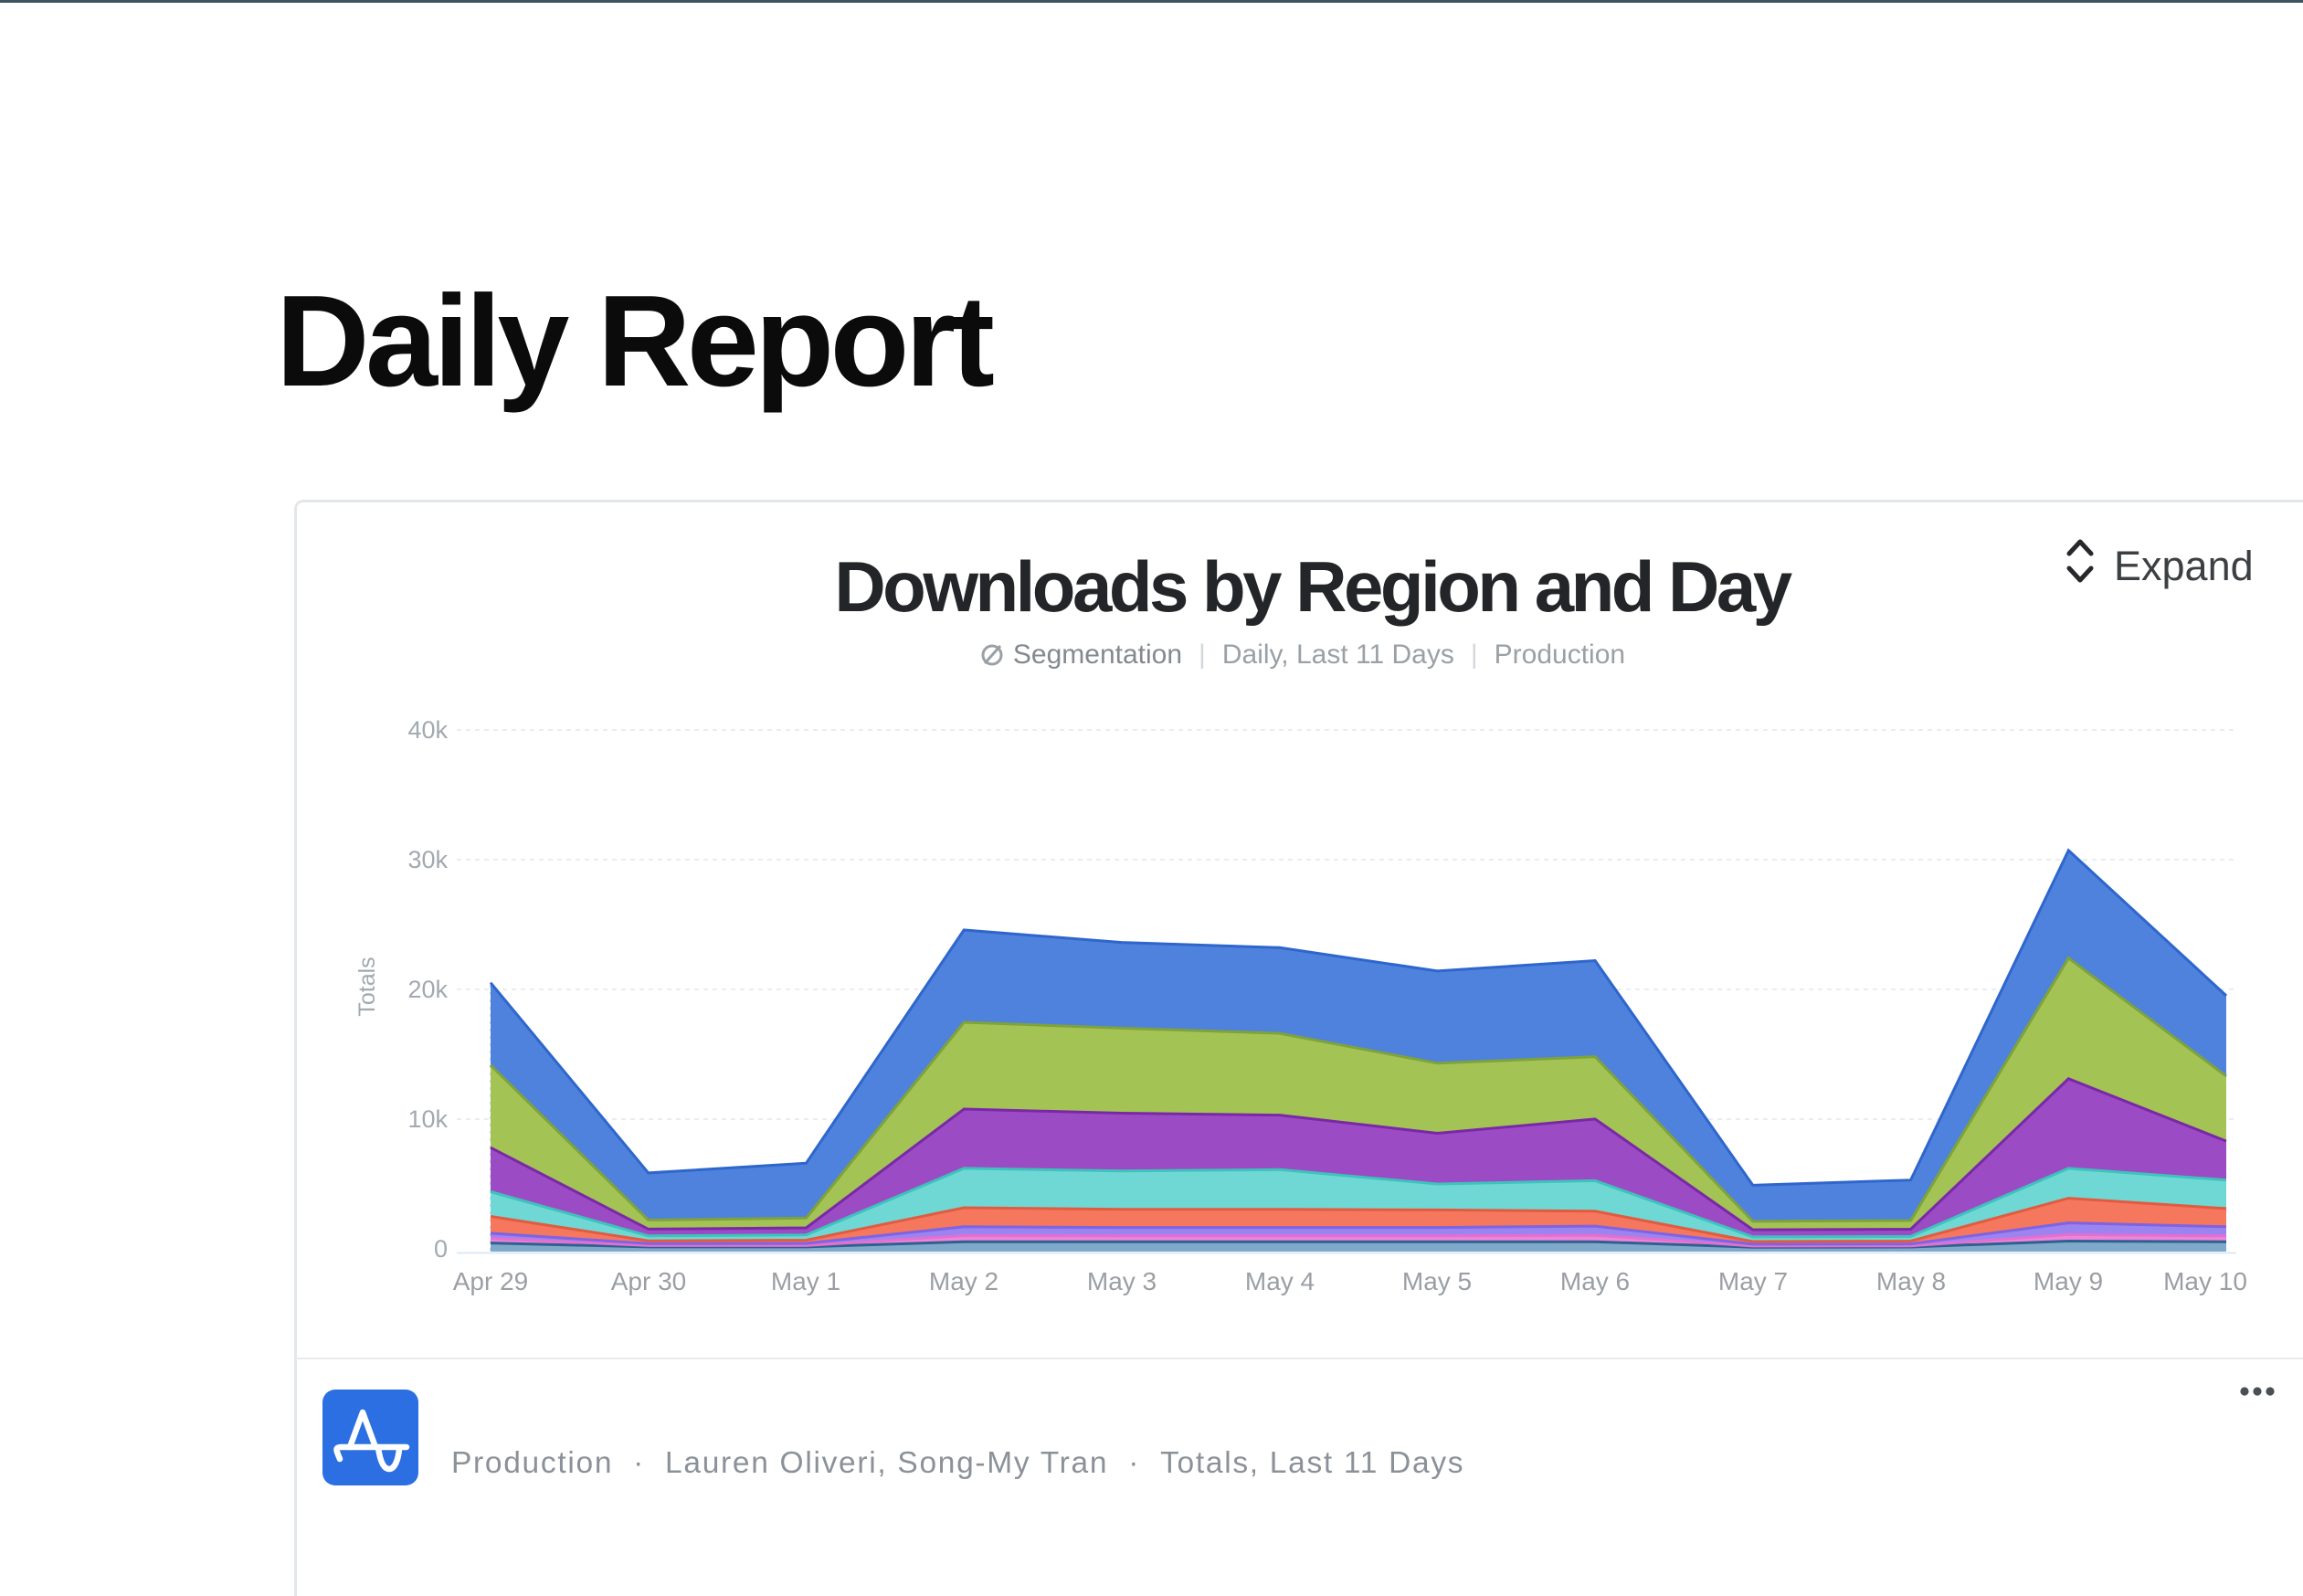 The height and width of the screenshot is (1596, 2303). I want to click on svg-text: May 3, so click(1122, 1281).